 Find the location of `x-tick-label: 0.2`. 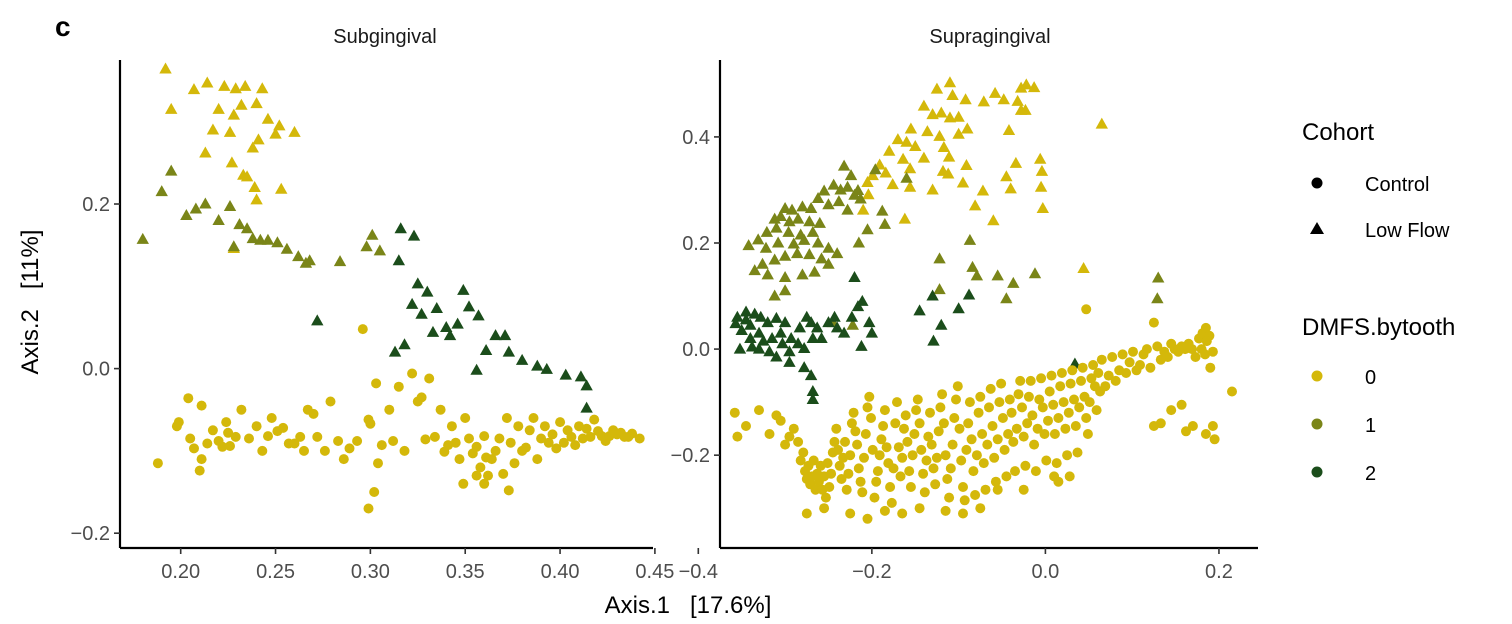

x-tick-label: 0.2 is located at coordinates (1219, 572).